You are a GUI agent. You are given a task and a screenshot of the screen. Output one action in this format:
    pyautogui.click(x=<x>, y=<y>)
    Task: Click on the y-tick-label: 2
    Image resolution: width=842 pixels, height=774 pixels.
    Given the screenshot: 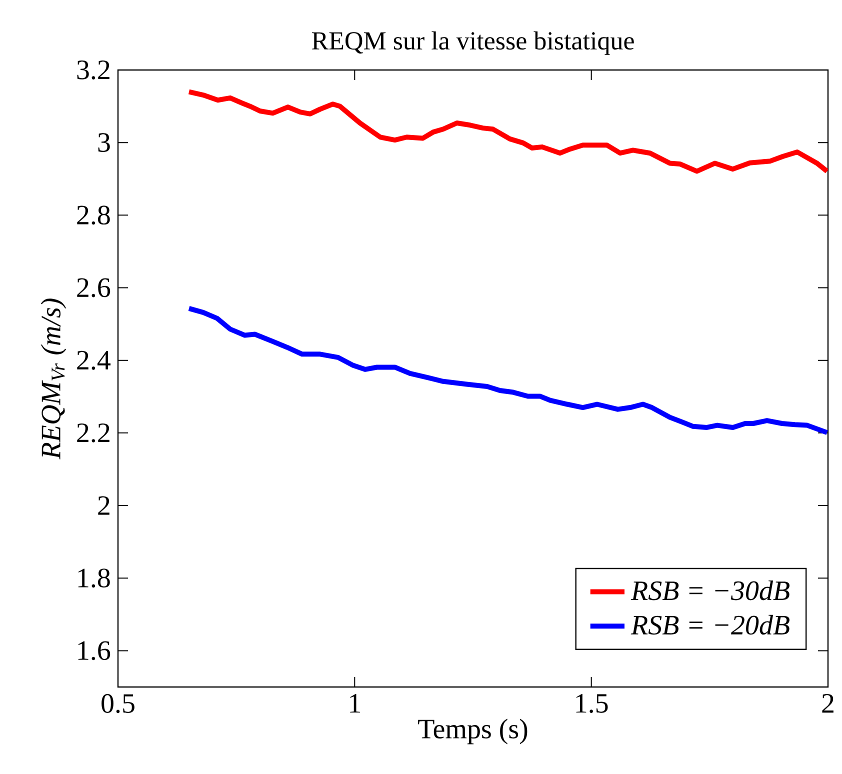 What is the action you would take?
    pyautogui.click(x=104, y=505)
    